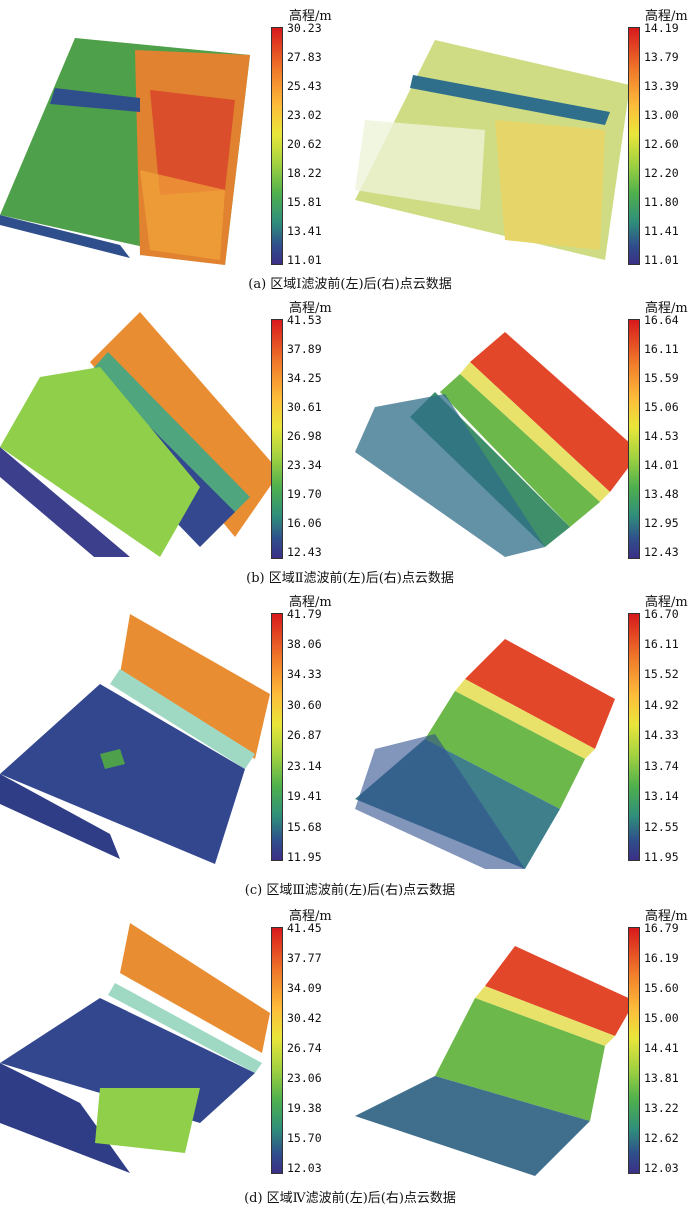 Image resolution: width=700 pixels, height=1209 pixels. I want to click on colorbar-tick: 30.61, so click(304, 407).